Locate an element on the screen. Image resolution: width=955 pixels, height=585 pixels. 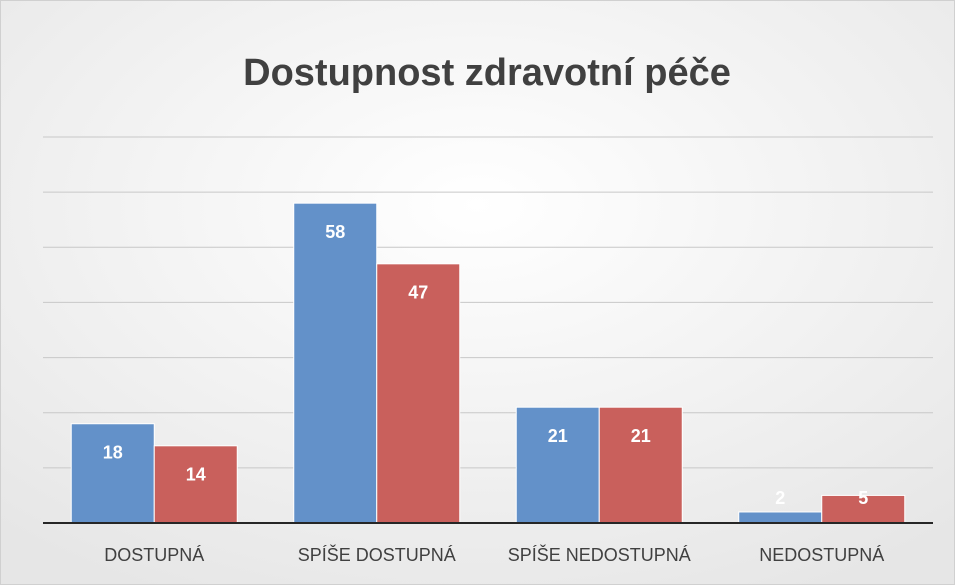
x-tick-label: SPÍŠE DOSTUPNÁ is located at coordinates (377, 554).